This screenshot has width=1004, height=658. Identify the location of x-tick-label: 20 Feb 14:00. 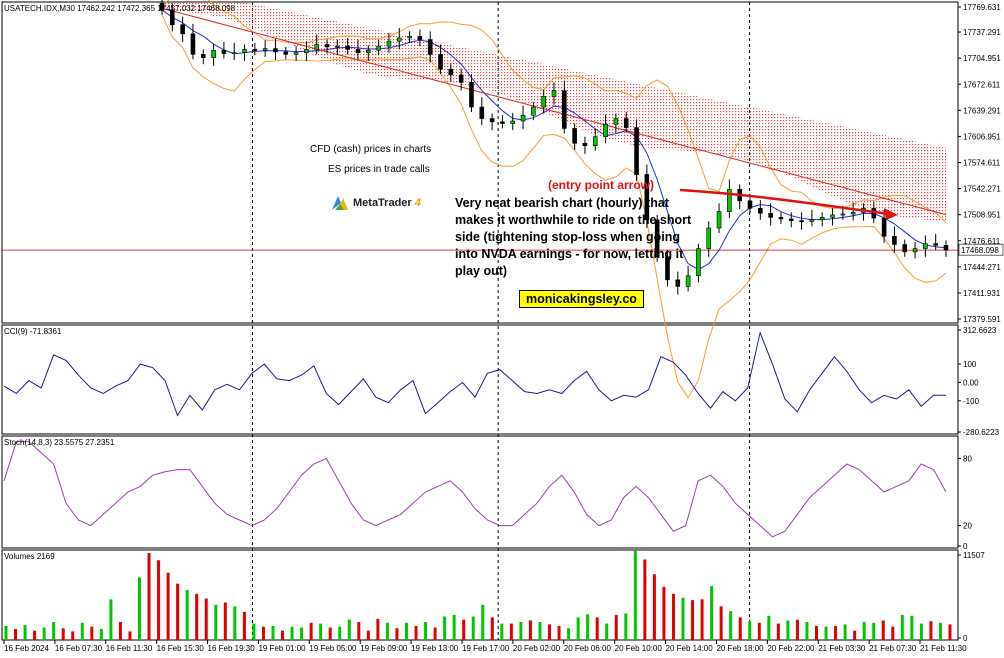
(690, 648).